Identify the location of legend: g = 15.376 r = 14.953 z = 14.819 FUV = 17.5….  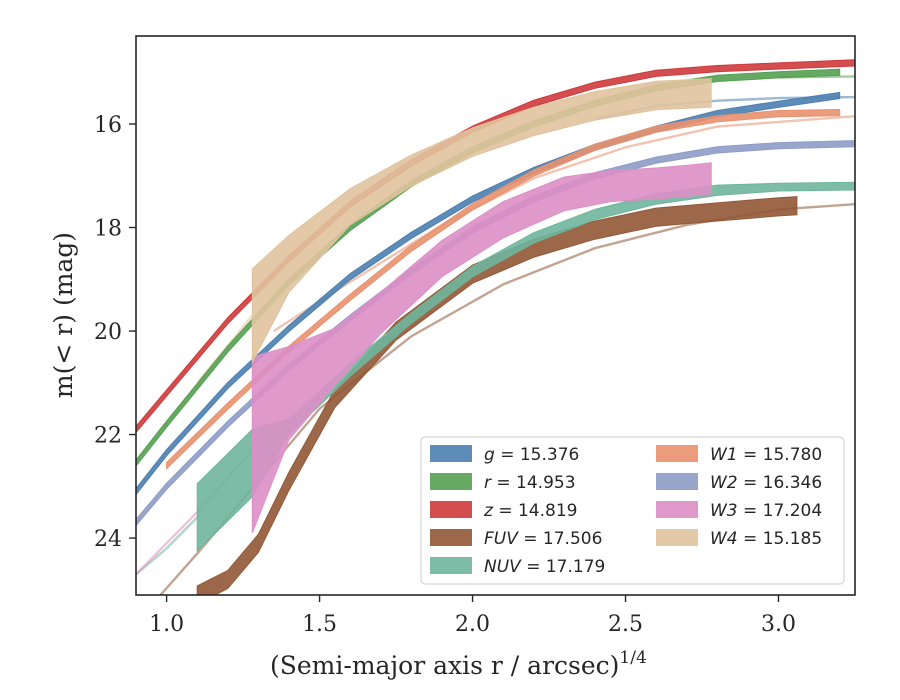
(632, 510).